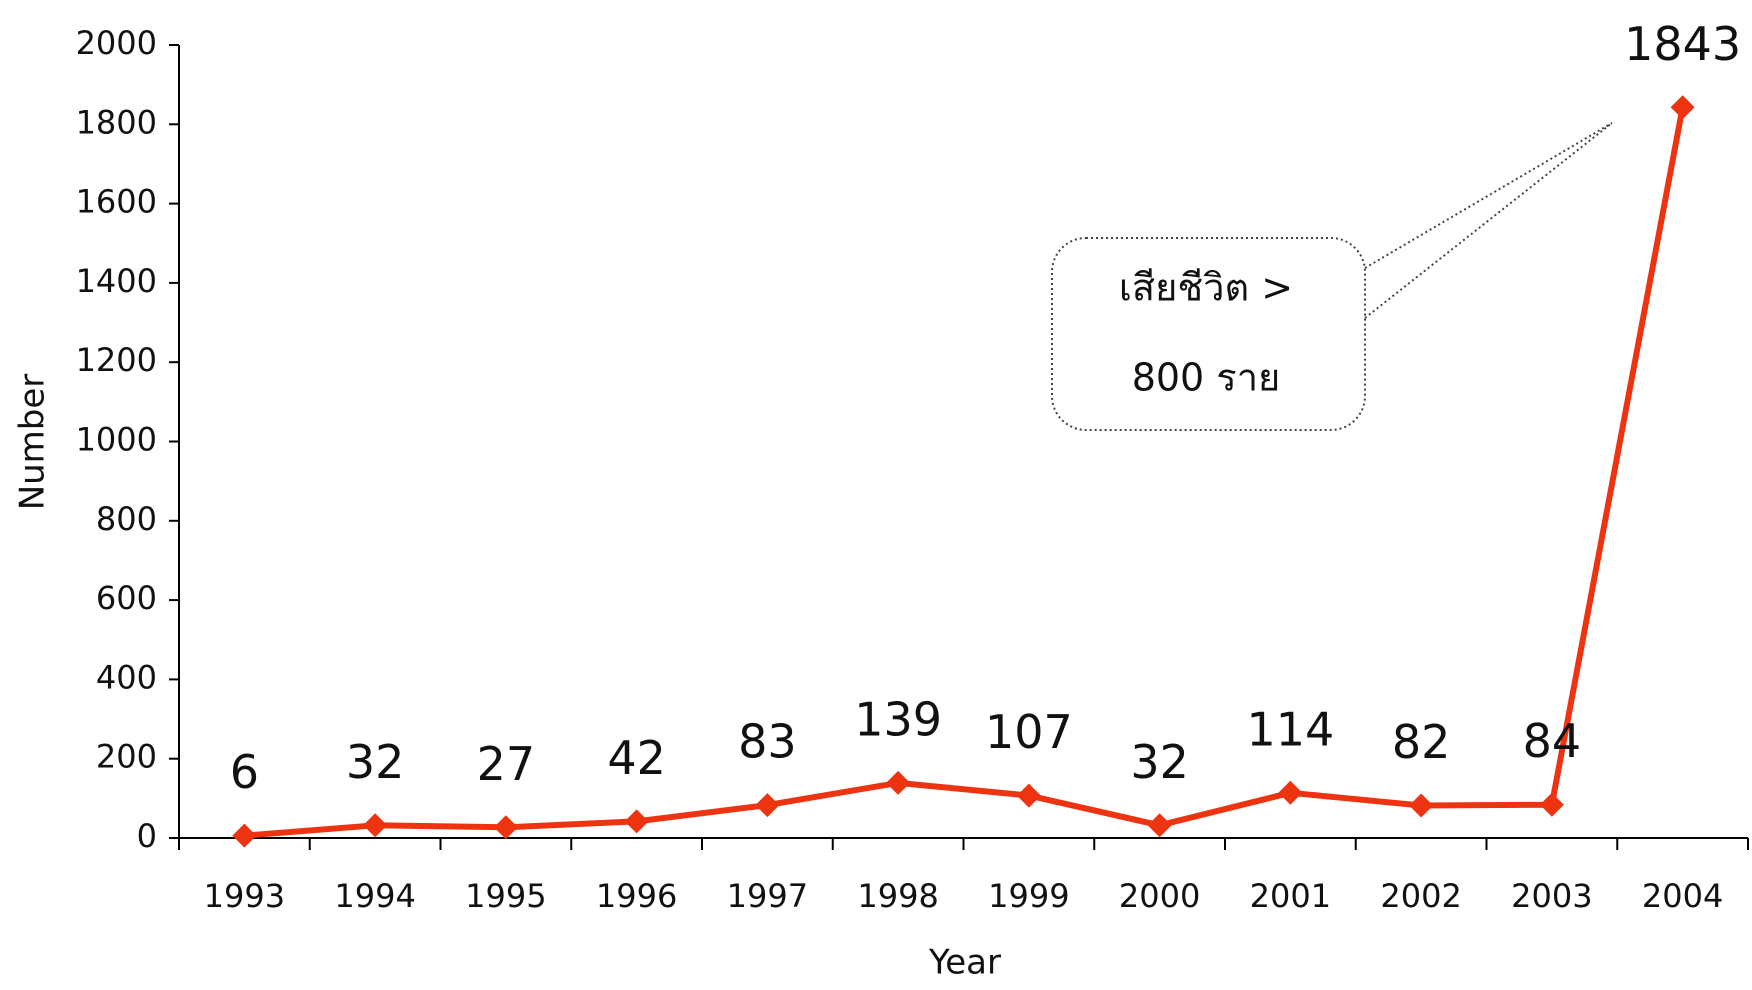  I want to click on x-tick-label: 1996, so click(636, 896).